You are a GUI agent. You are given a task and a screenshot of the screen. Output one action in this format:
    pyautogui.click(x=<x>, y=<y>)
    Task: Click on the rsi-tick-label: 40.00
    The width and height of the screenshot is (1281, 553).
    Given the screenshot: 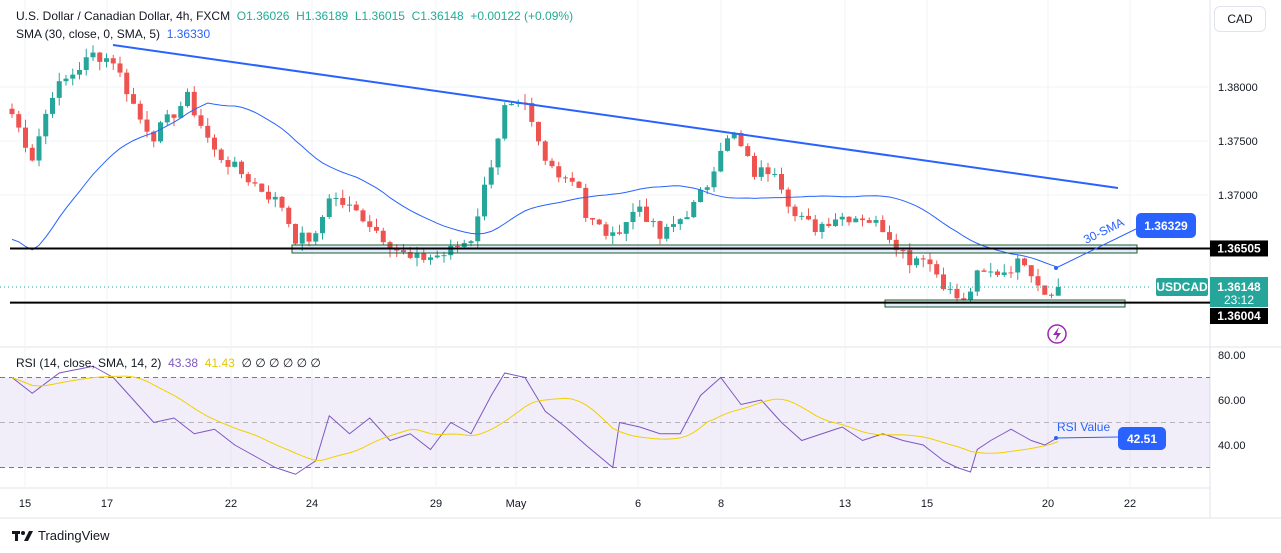 What is the action you would take?
    pyautogui.click(x=1232, y=446)
    